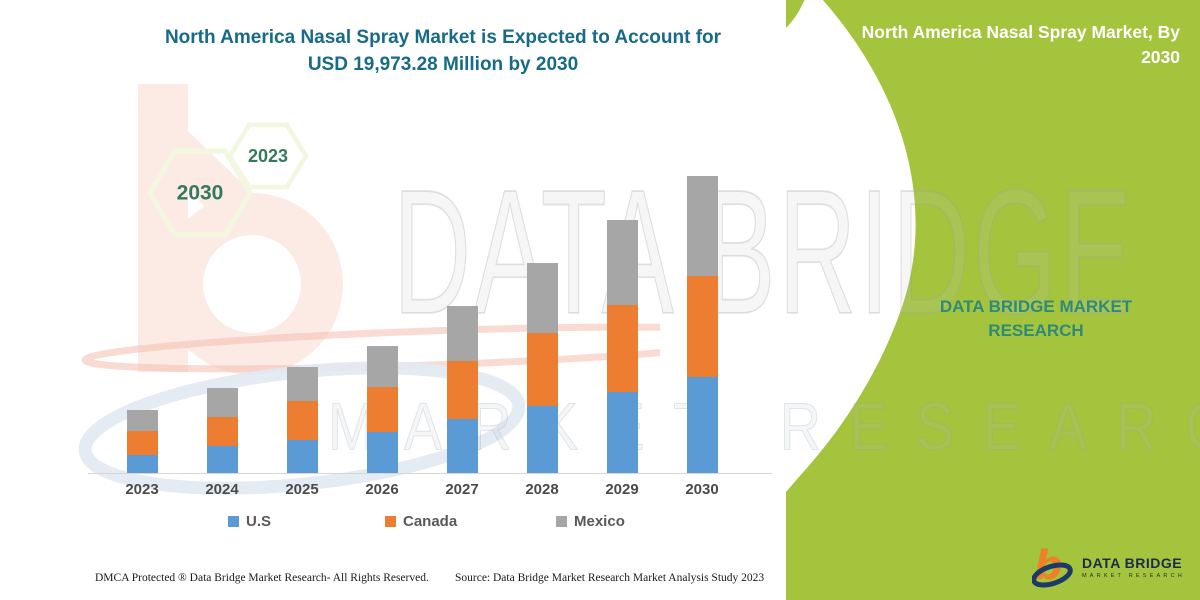 Image resolution: width=1200 pixels, height=600 pixels. I want to click on chart-title-line2: USD 19,973.28 Million by 2030, so click(443, 64).